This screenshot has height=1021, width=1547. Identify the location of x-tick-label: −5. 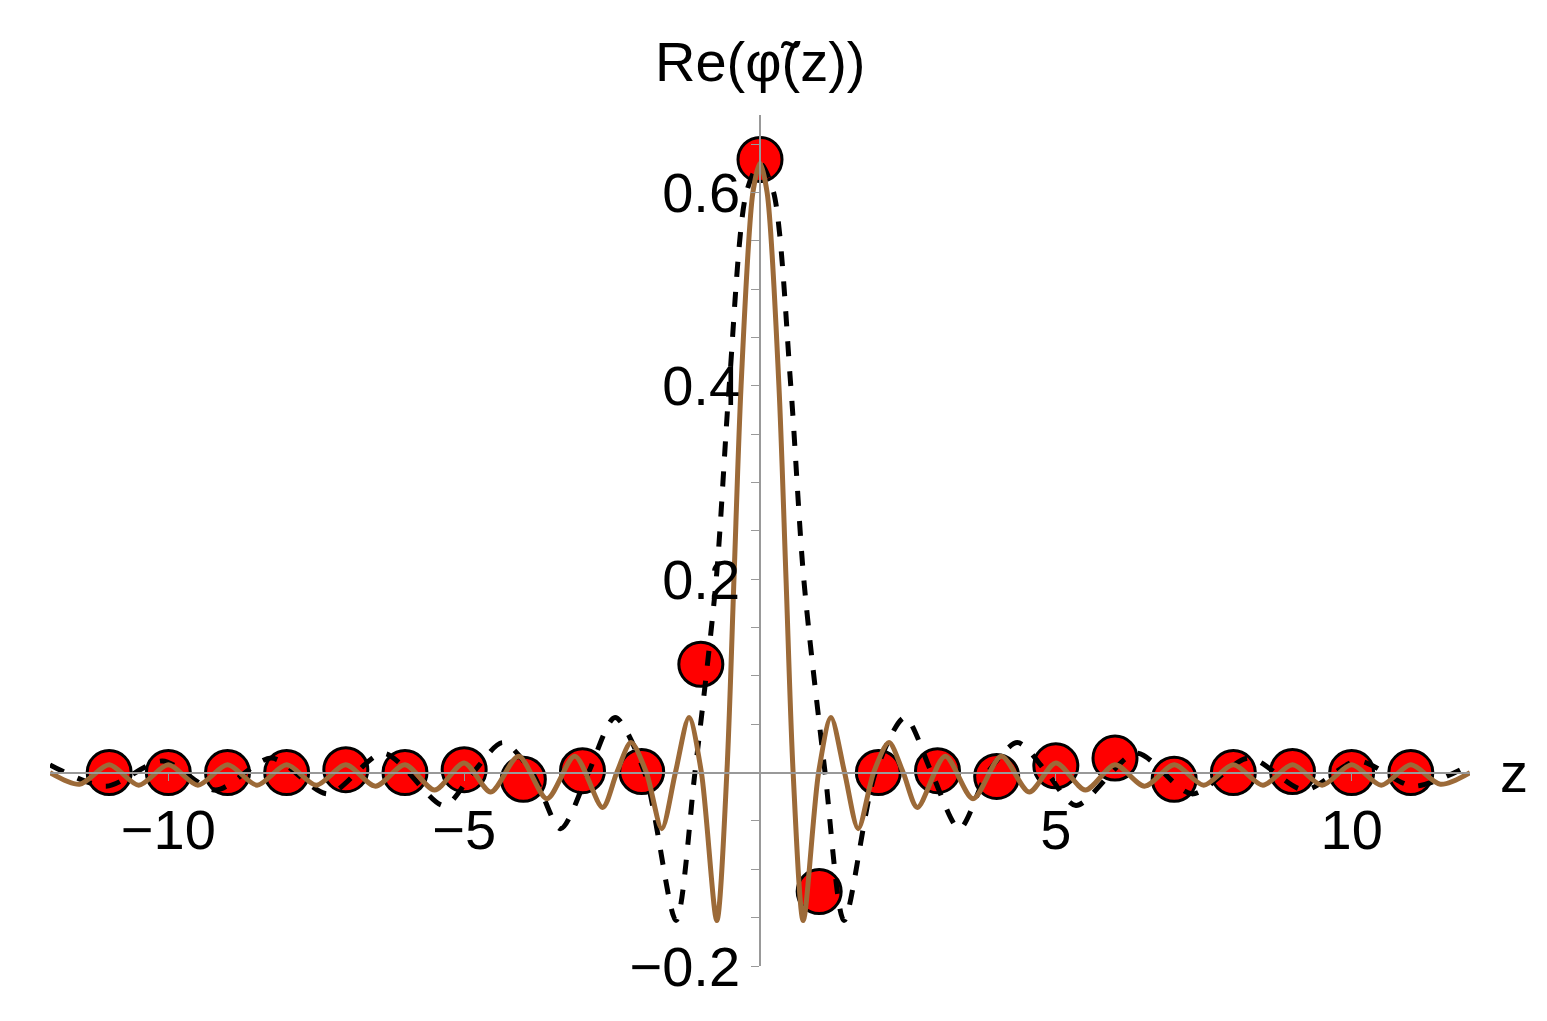
(464, 829).